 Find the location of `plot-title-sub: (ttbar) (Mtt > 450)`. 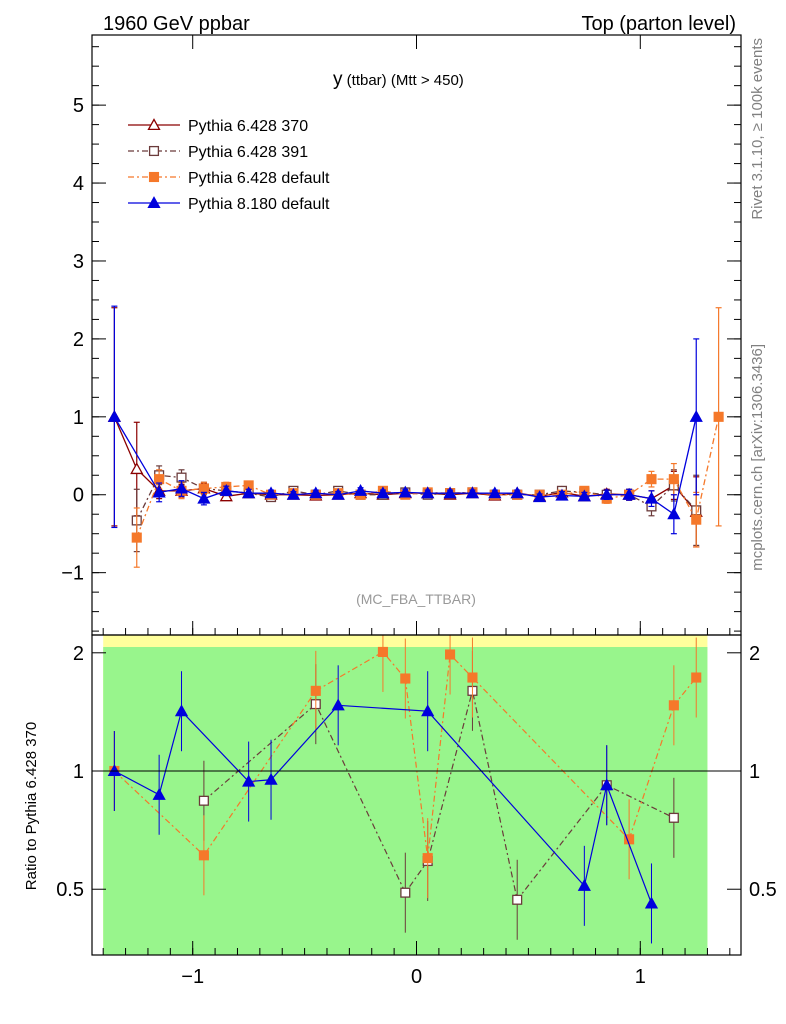

plot-title-sub: (ttbar) (Mtt > 450) is located at coordinates (403, 80).